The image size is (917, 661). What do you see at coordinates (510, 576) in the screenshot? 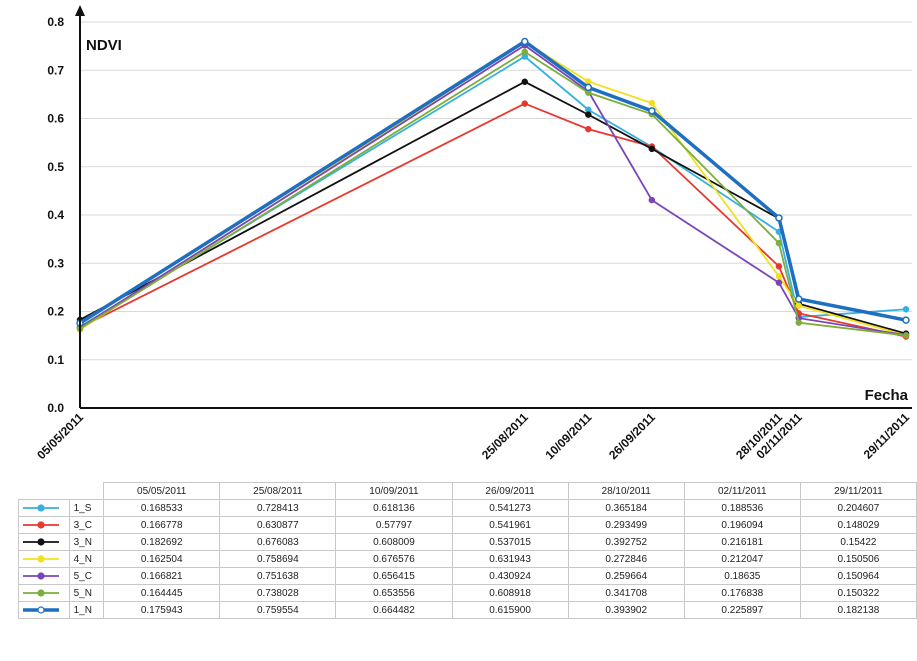
I see `table-cell: 0.430924` at bounding box center [510, 576].